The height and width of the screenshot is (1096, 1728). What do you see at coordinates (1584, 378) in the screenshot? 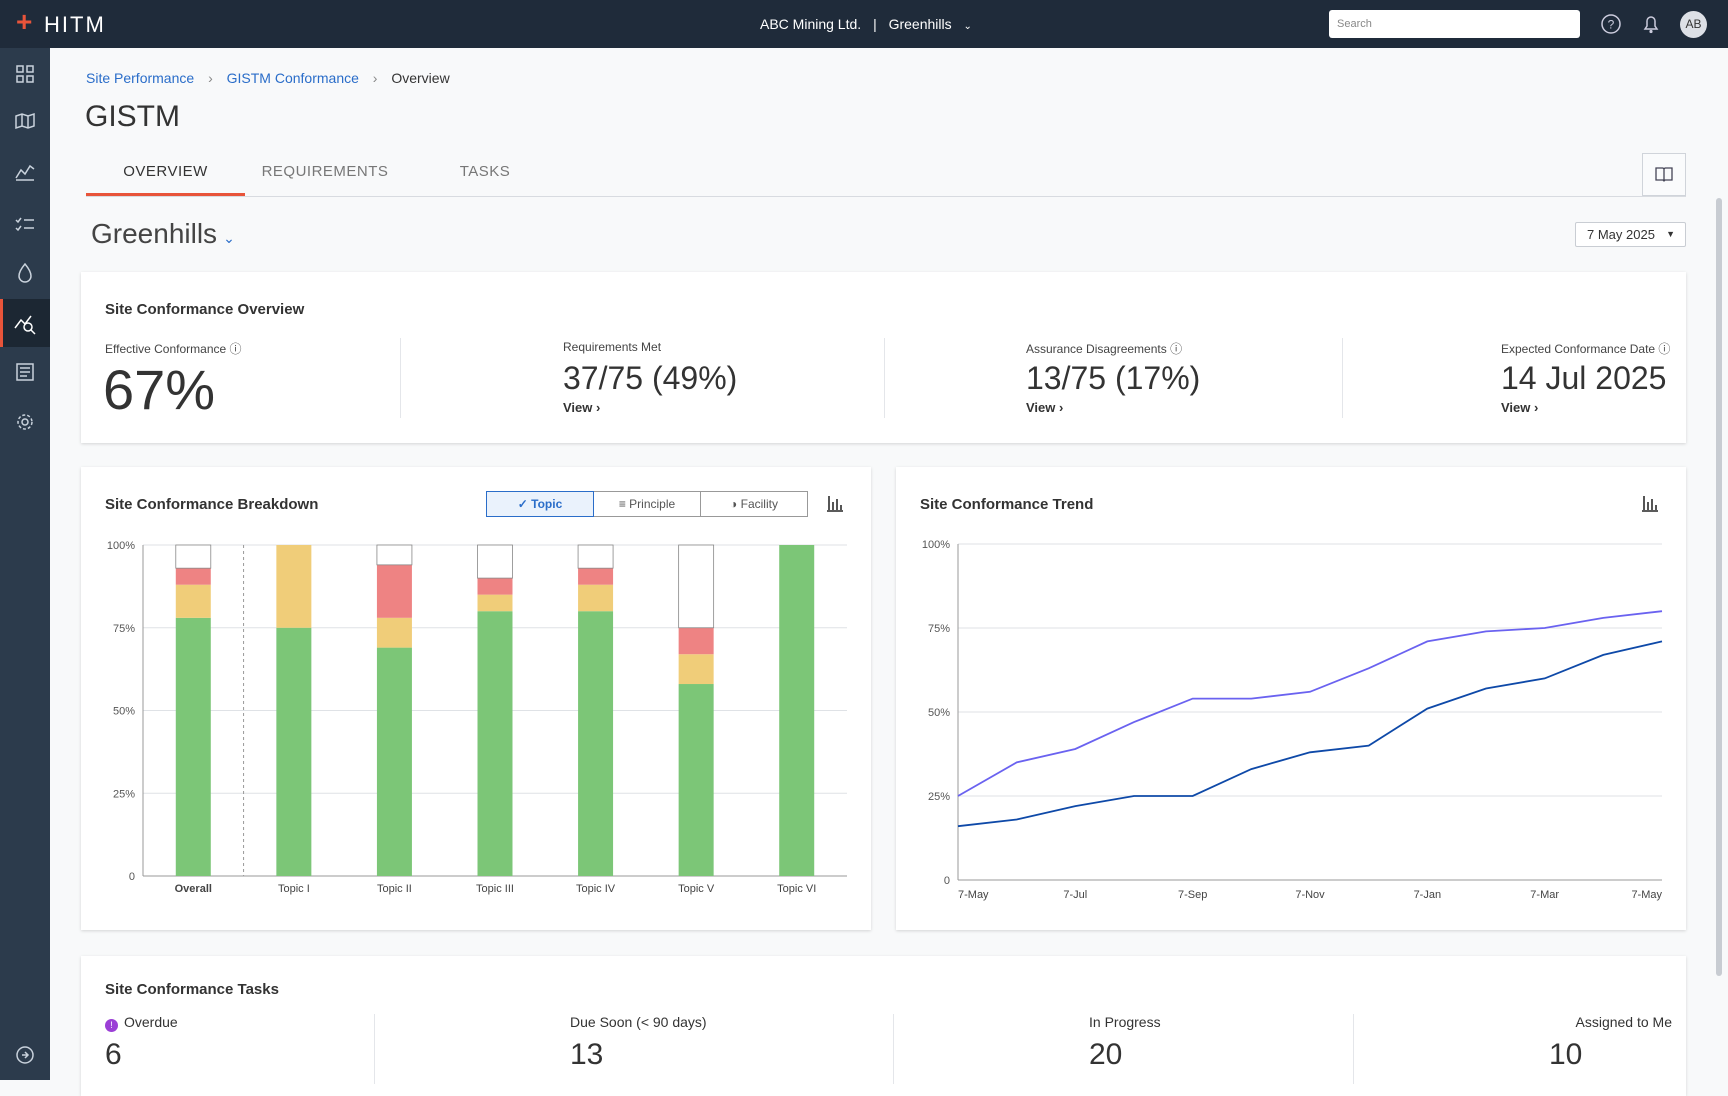
I see `metric-value: 14 Jul 2025` at bounding box center [1584, 378].